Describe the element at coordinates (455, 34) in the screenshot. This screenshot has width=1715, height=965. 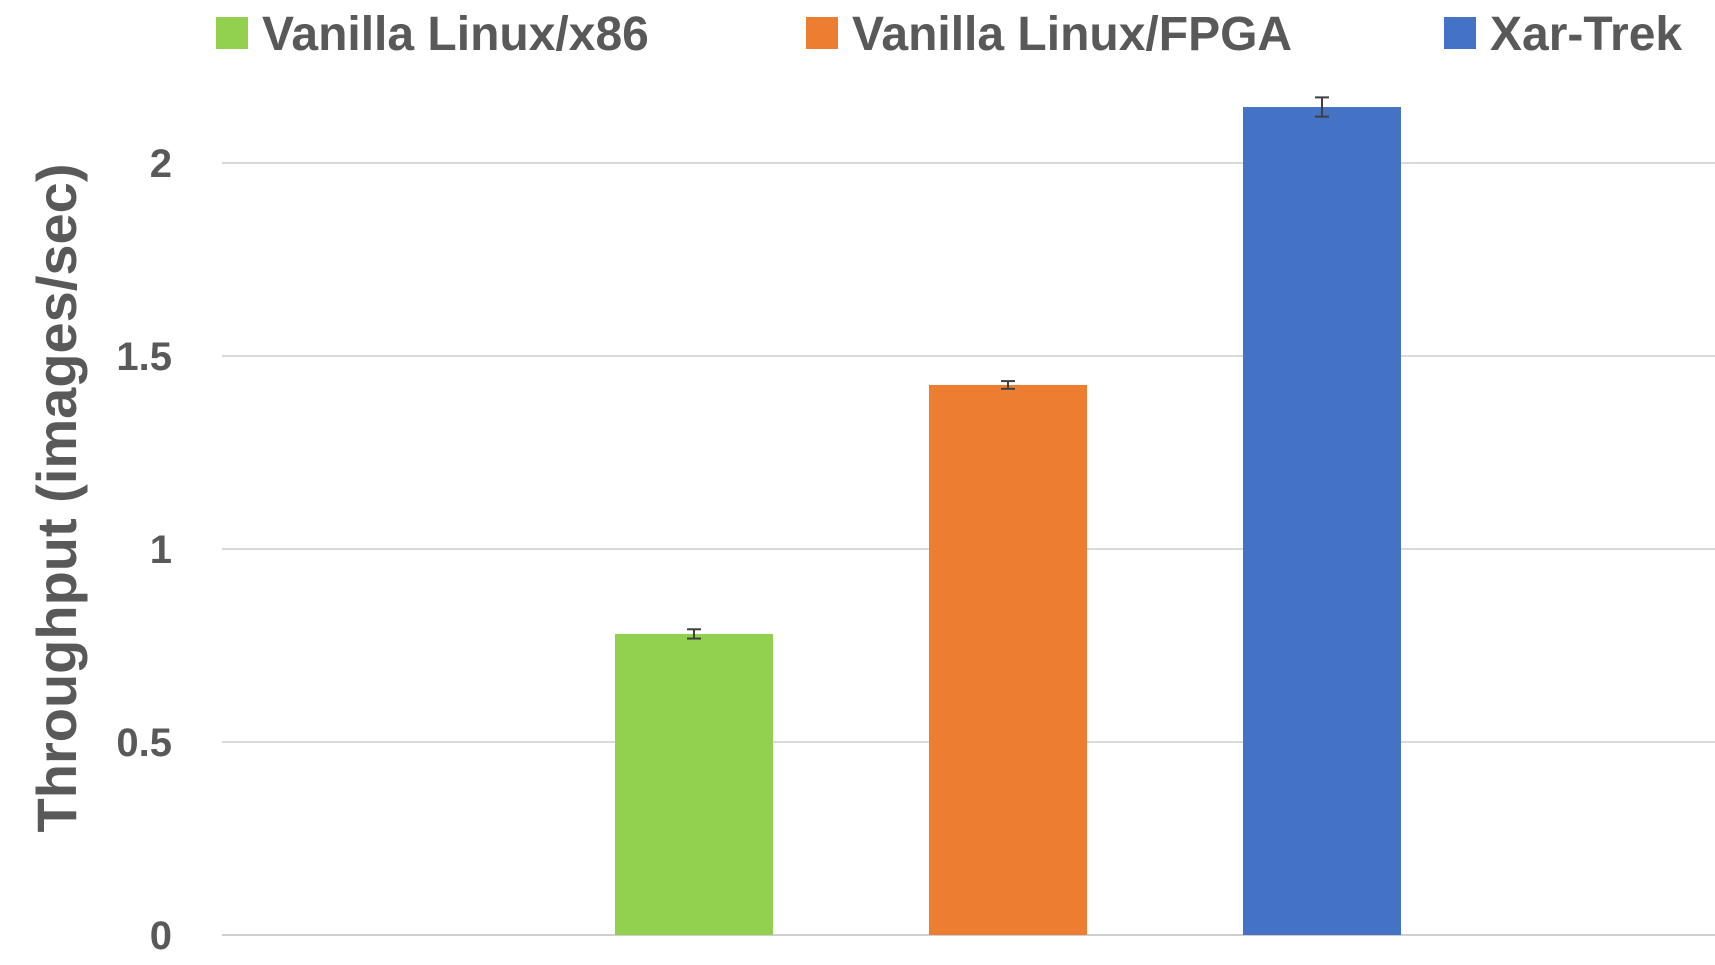
I see `legend-label: Vanilla Linux/x86` at that location.